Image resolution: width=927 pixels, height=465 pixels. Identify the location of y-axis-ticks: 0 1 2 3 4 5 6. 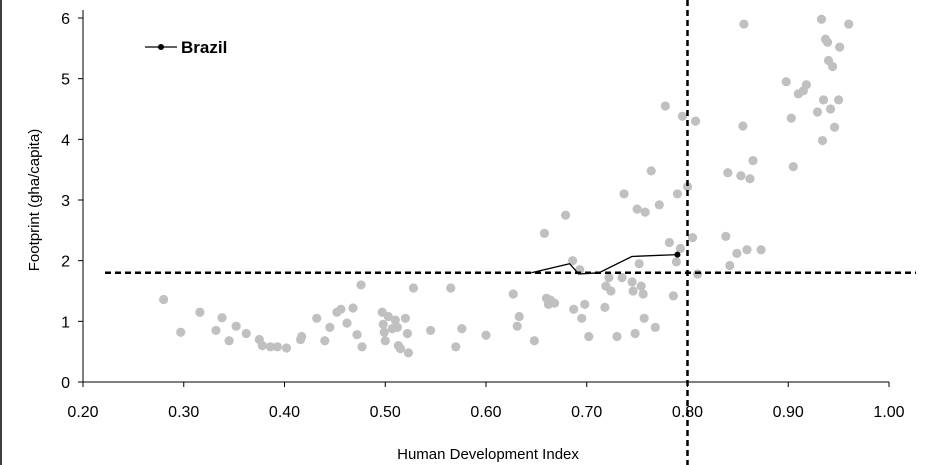
(72, 201).